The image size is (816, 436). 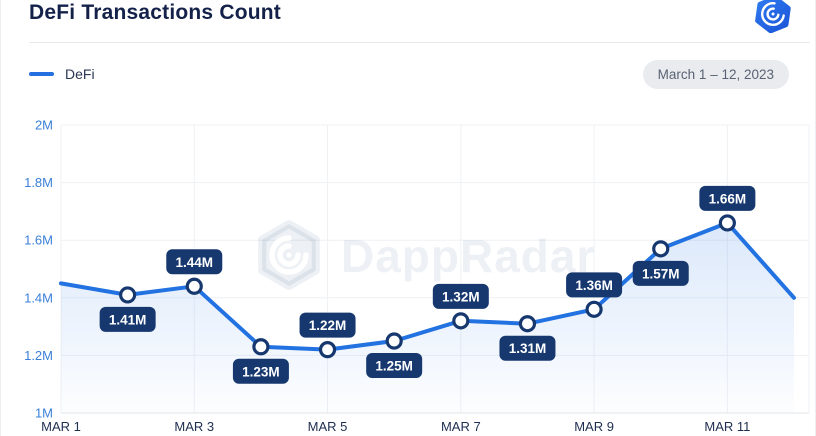 I want to click on point-value-label: 1.32M, so click(x=461, y=296).